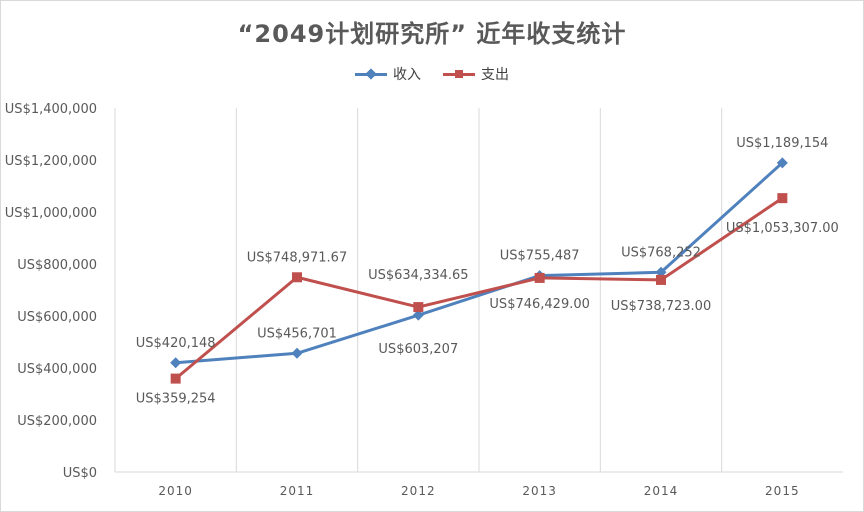 The image size is (864, 512). I want to click on data-label-expense: US$1,053,307.00, so click(782, 228).